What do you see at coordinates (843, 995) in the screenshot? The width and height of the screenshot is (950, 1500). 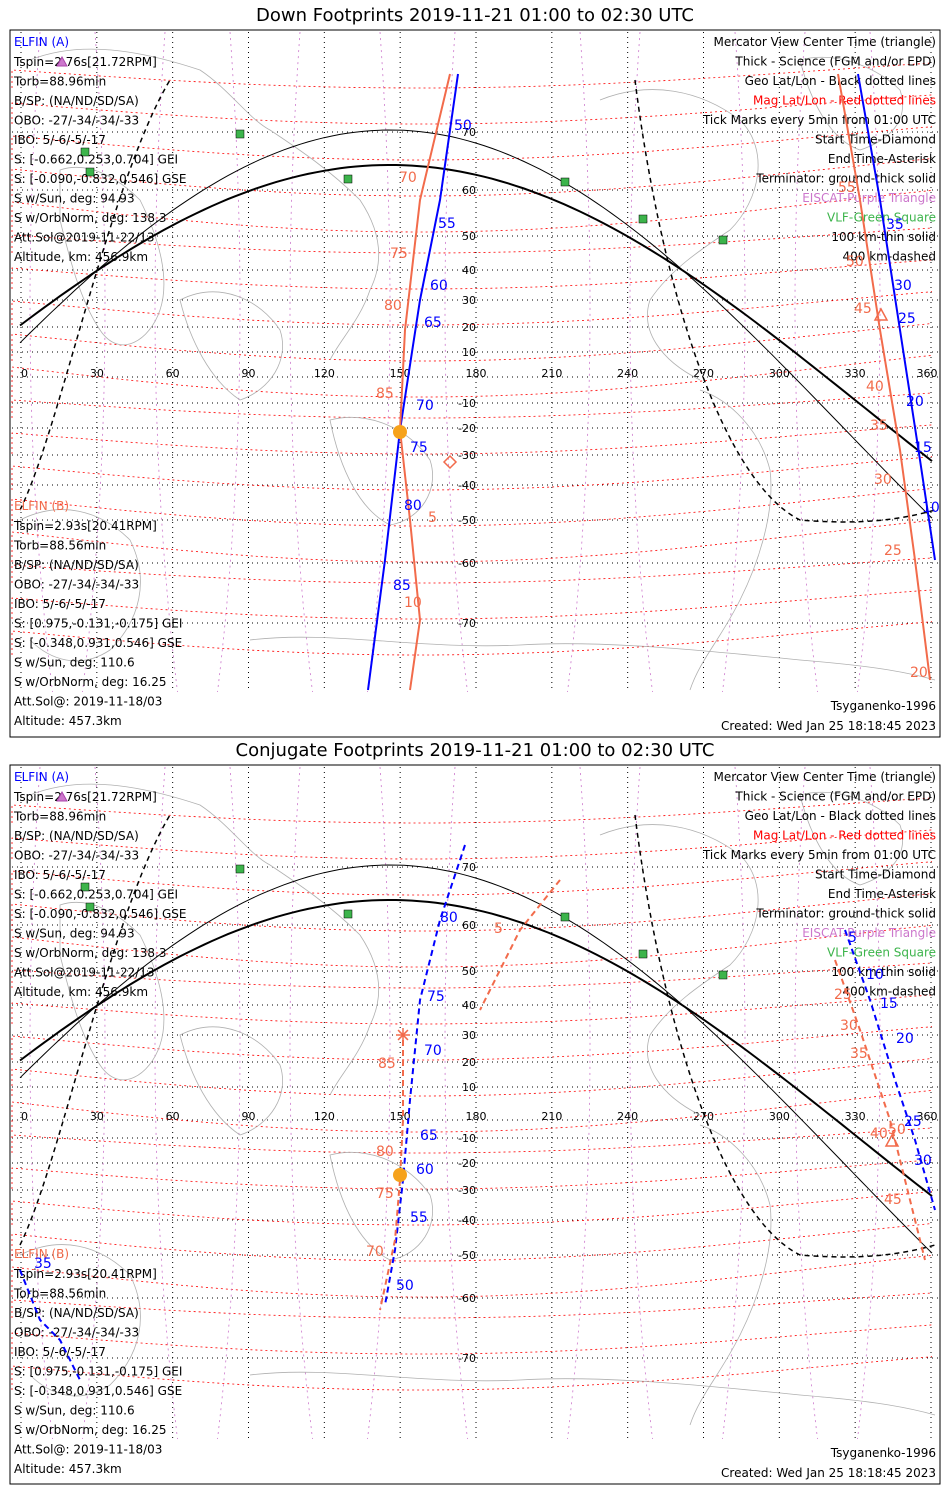 I see `elfin-b-track-label: 25` at bounding box center [843, 995].